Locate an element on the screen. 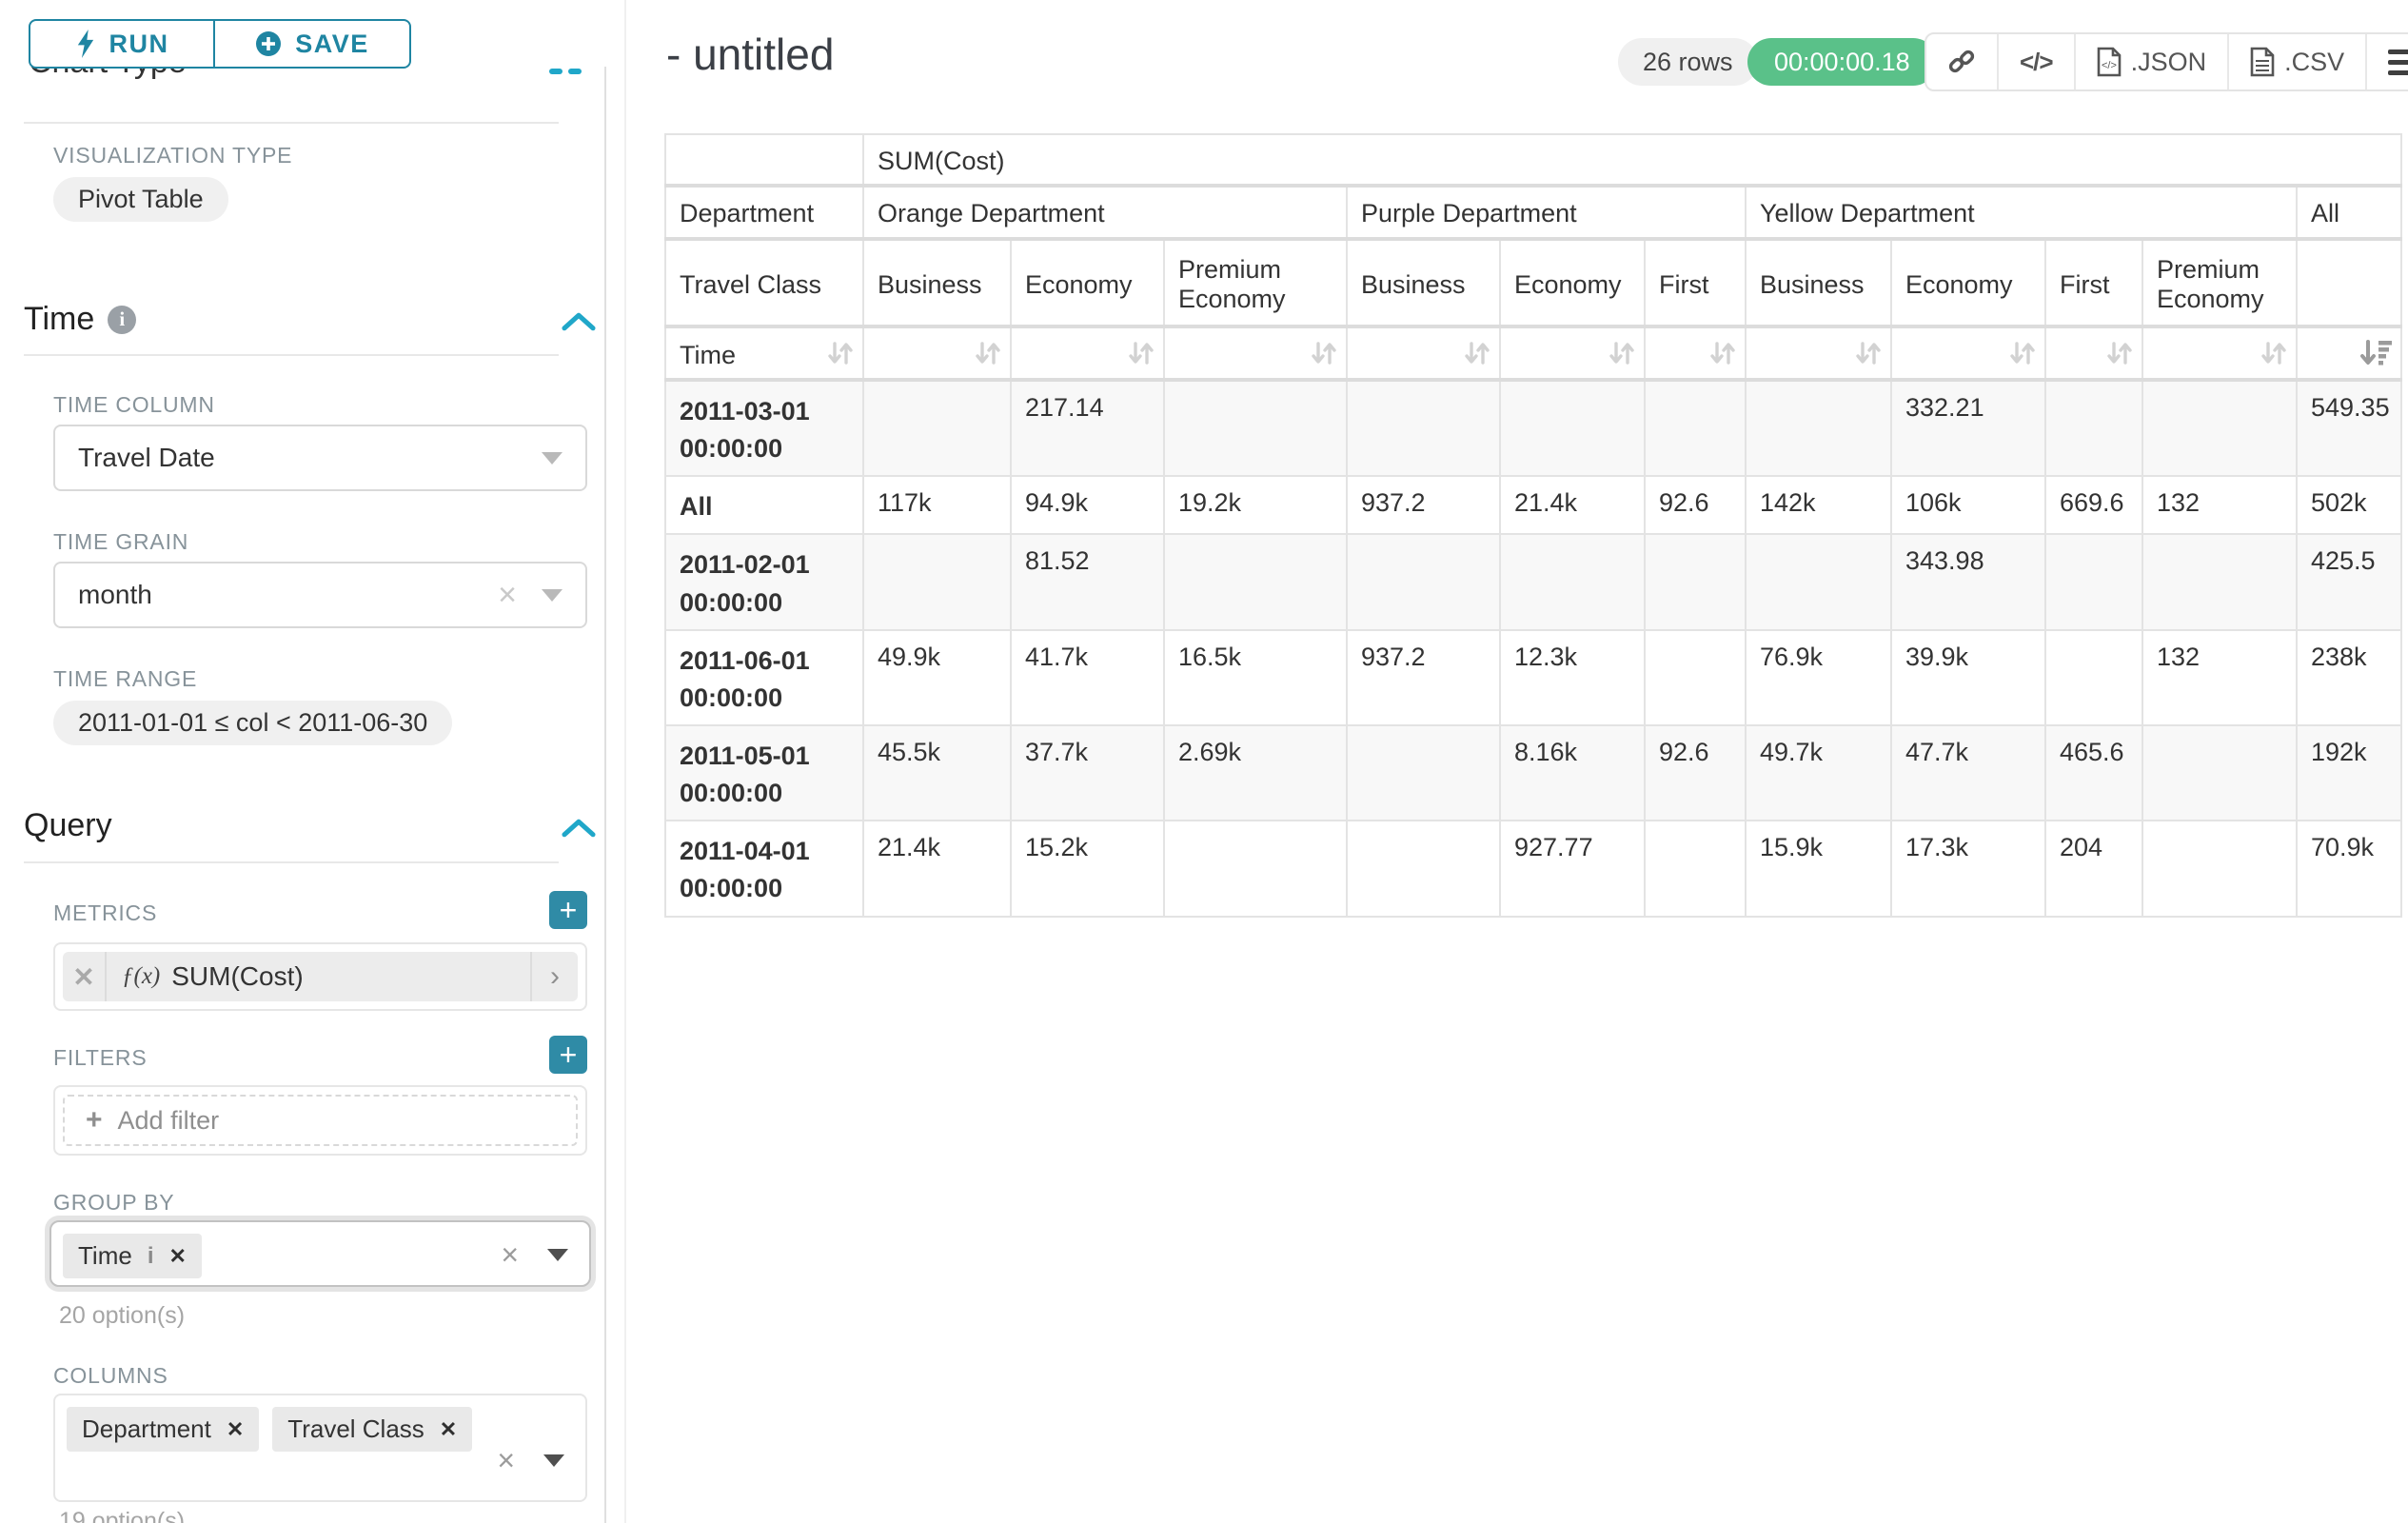  columns-select: Department ✕ Travel Class ✕ × is located at coordinates (320, 1448).